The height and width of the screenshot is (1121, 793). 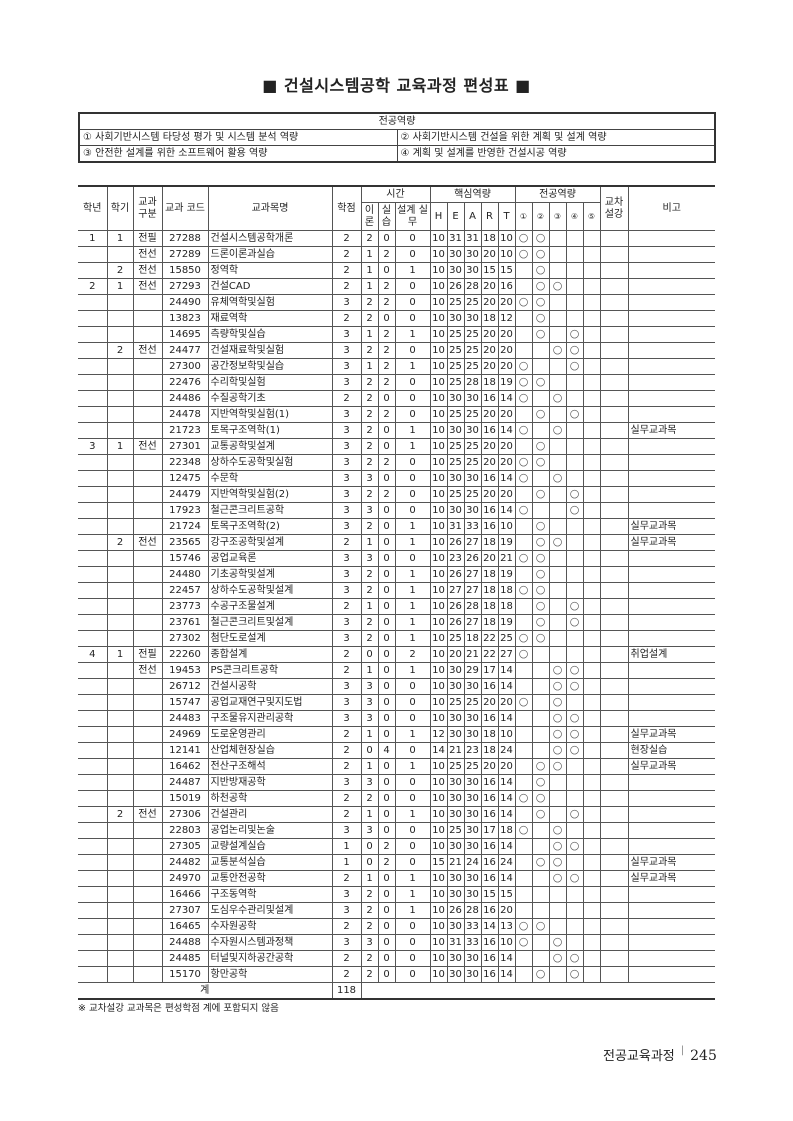 What do you see at coordinates (270, 846) in the screenshot?
I see `cell-course-name: 교량설계실습` at bounding box center [270, 846].